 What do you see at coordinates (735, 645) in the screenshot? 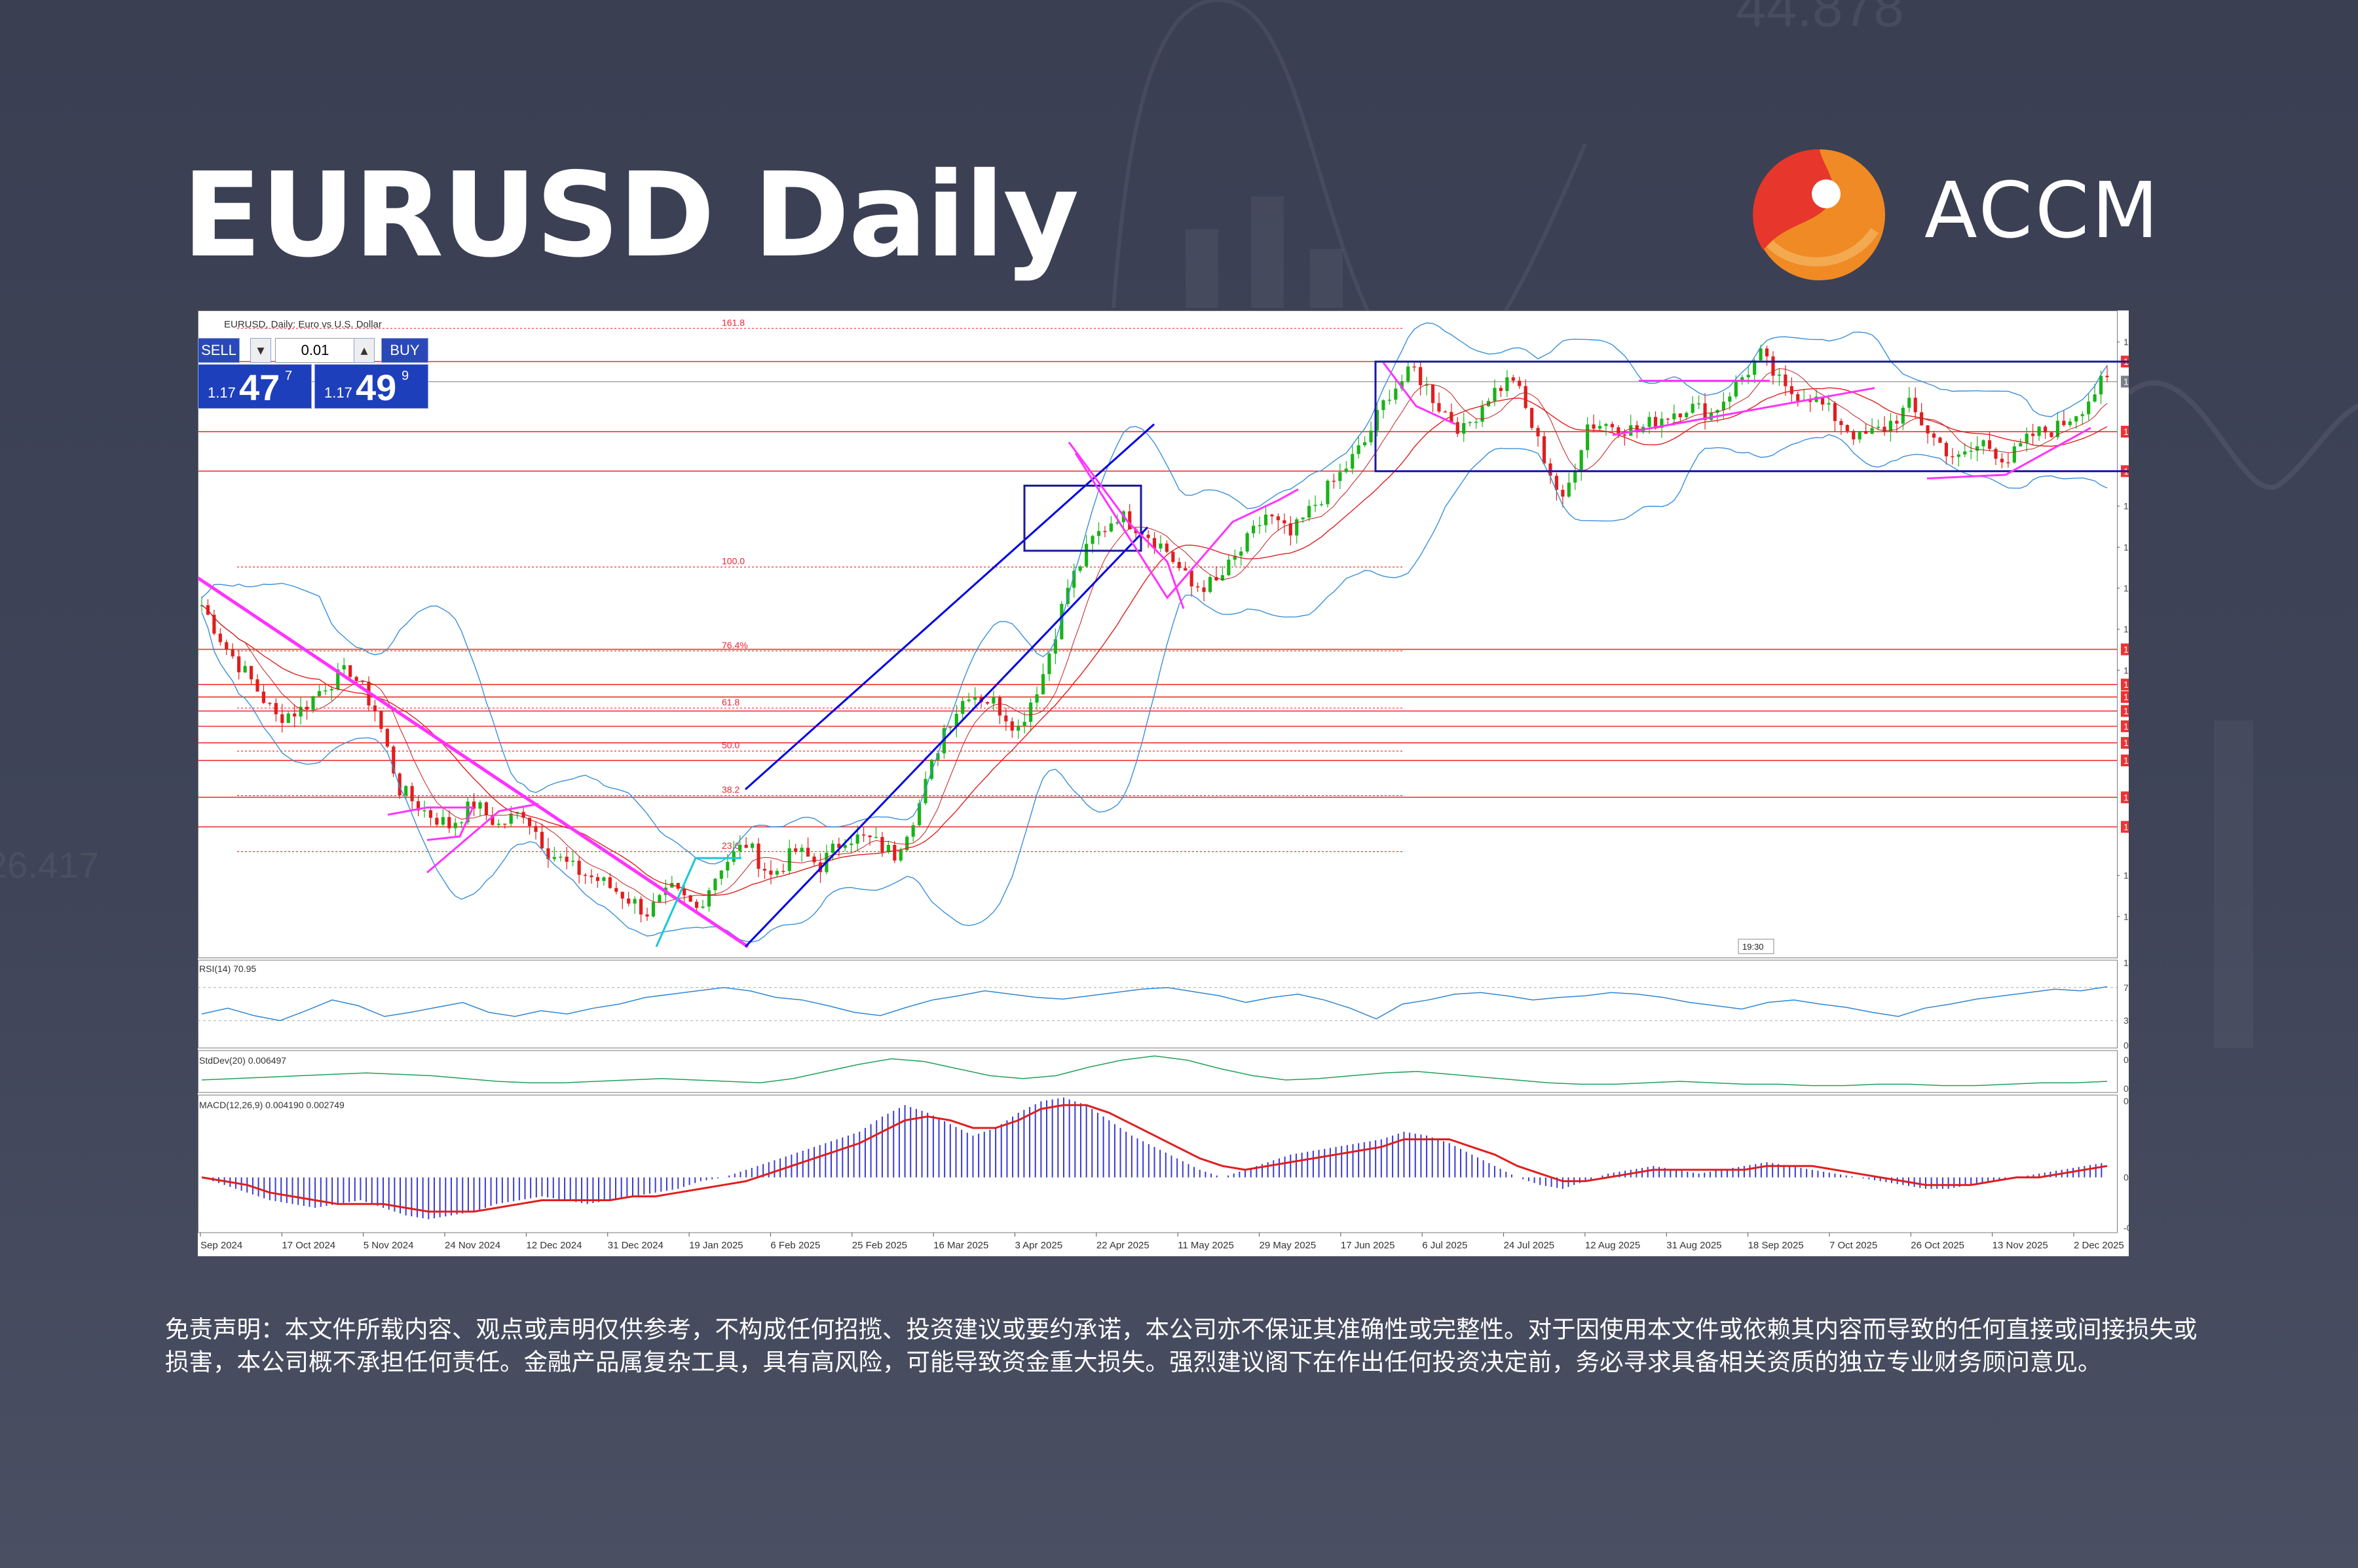
I see `fib-label: 76.4%` at bounding box center [735, 645].